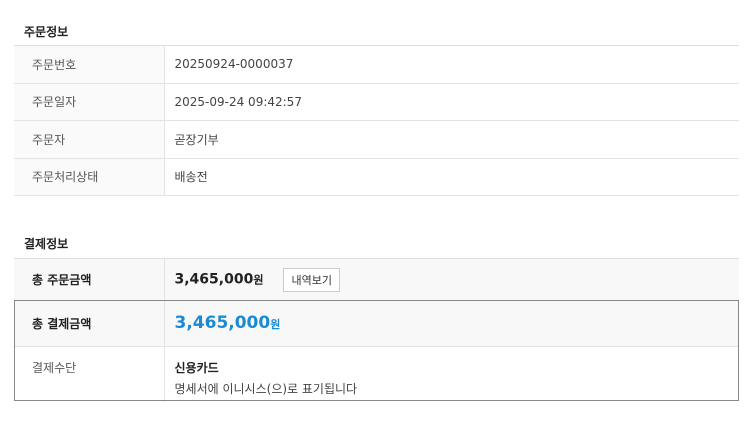  Describe the element at coordinates (89, 64) in the screenshot. I see `row-label: 주문번호` at that location.